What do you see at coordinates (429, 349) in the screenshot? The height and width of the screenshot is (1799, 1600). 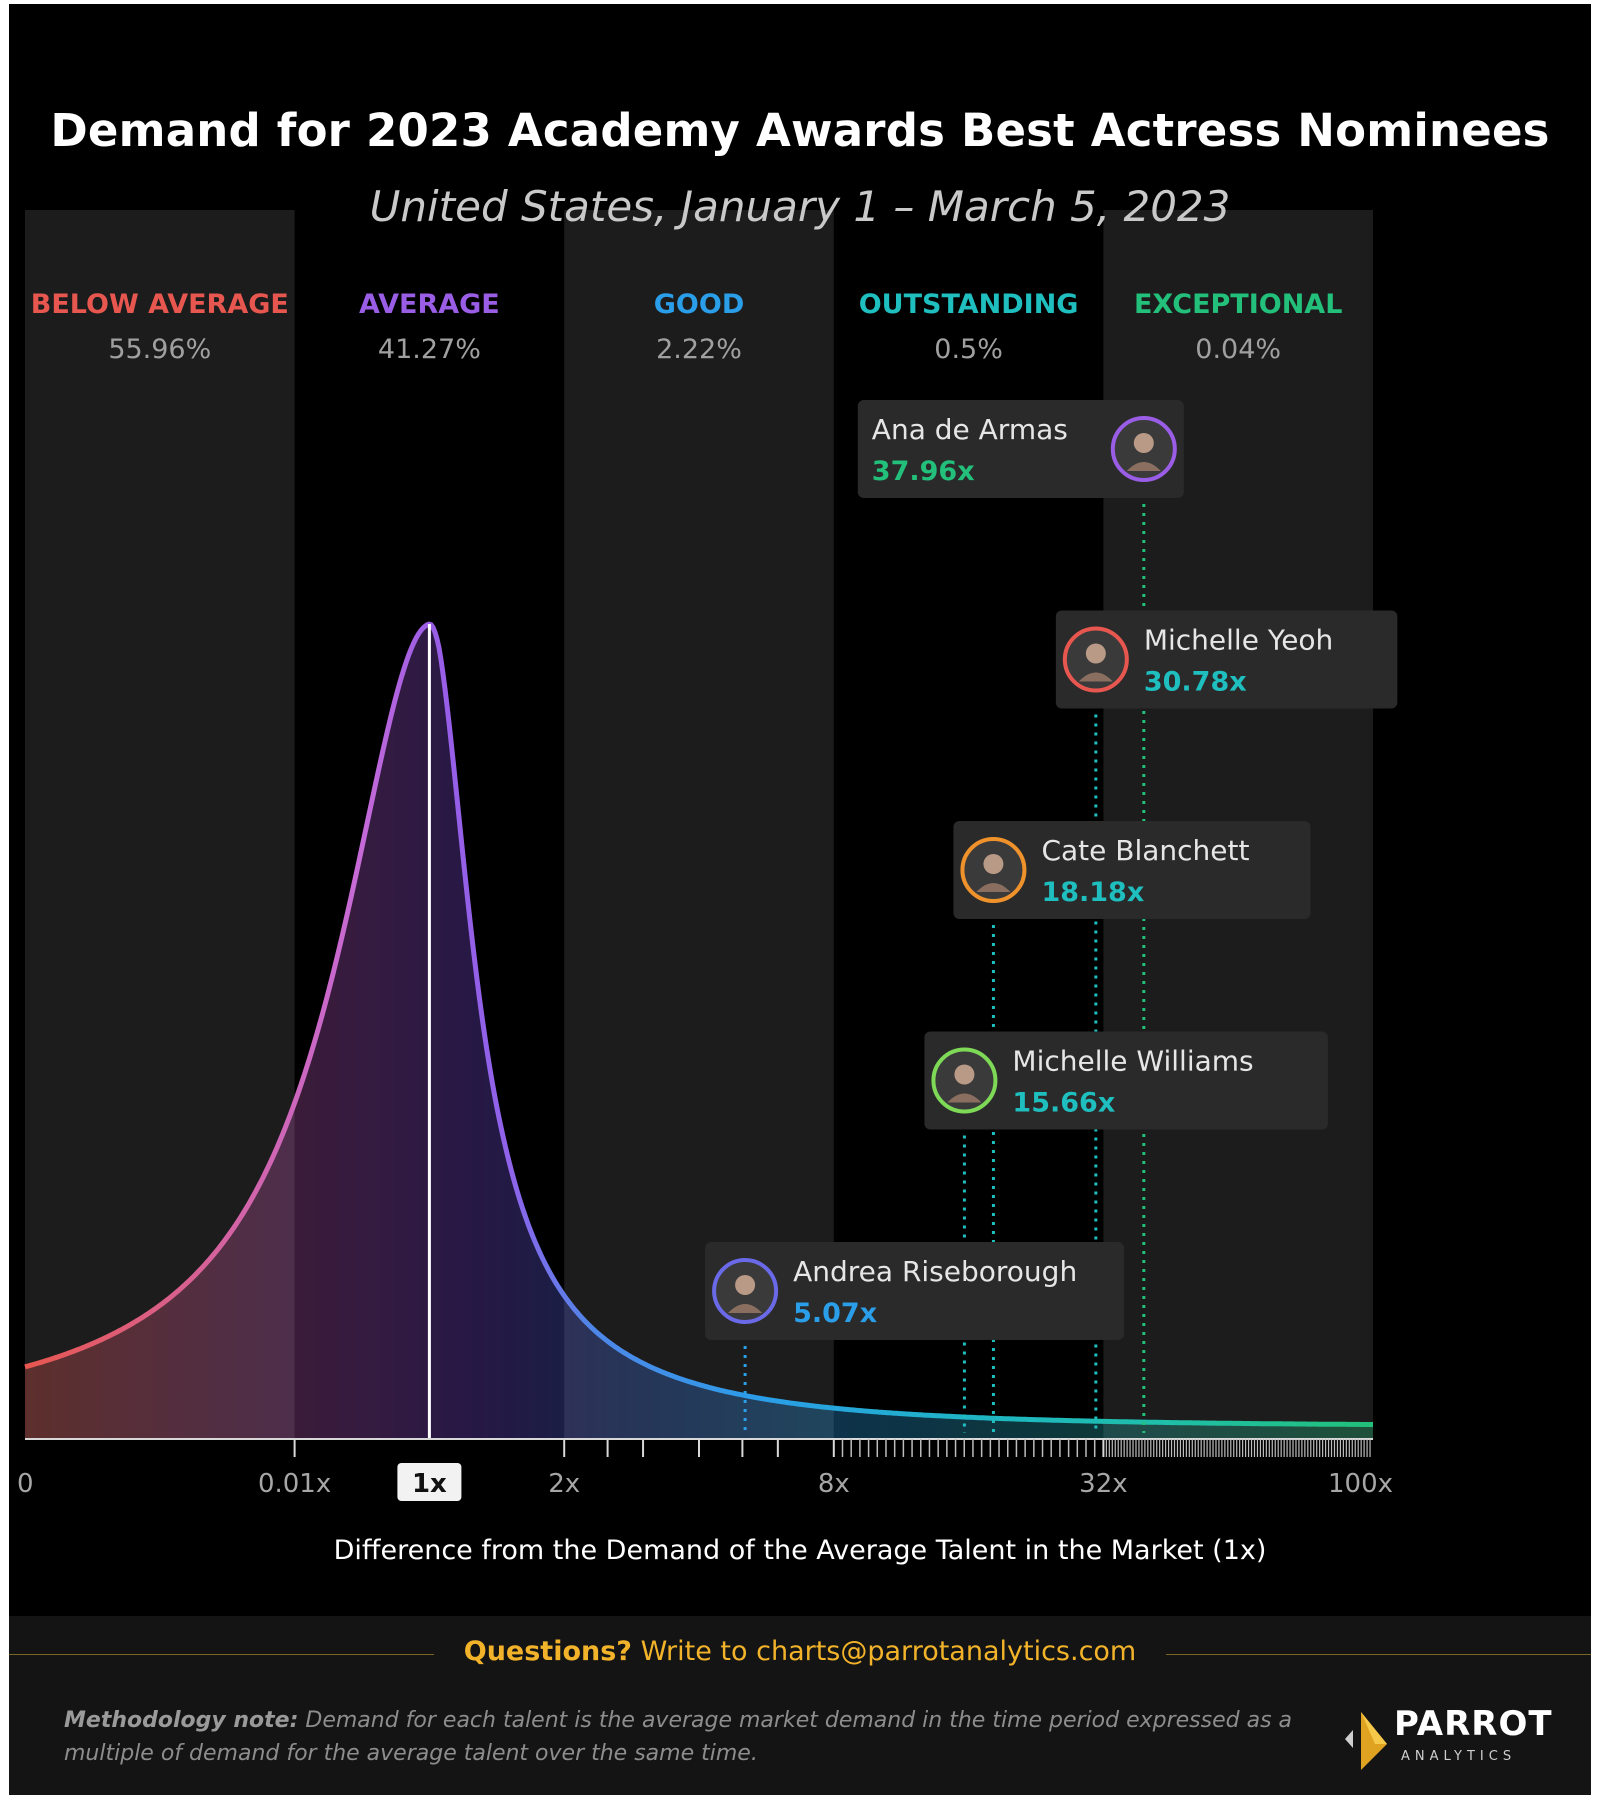 I see `tier-share-average: 41.27%` at bounding box center [429, 349].